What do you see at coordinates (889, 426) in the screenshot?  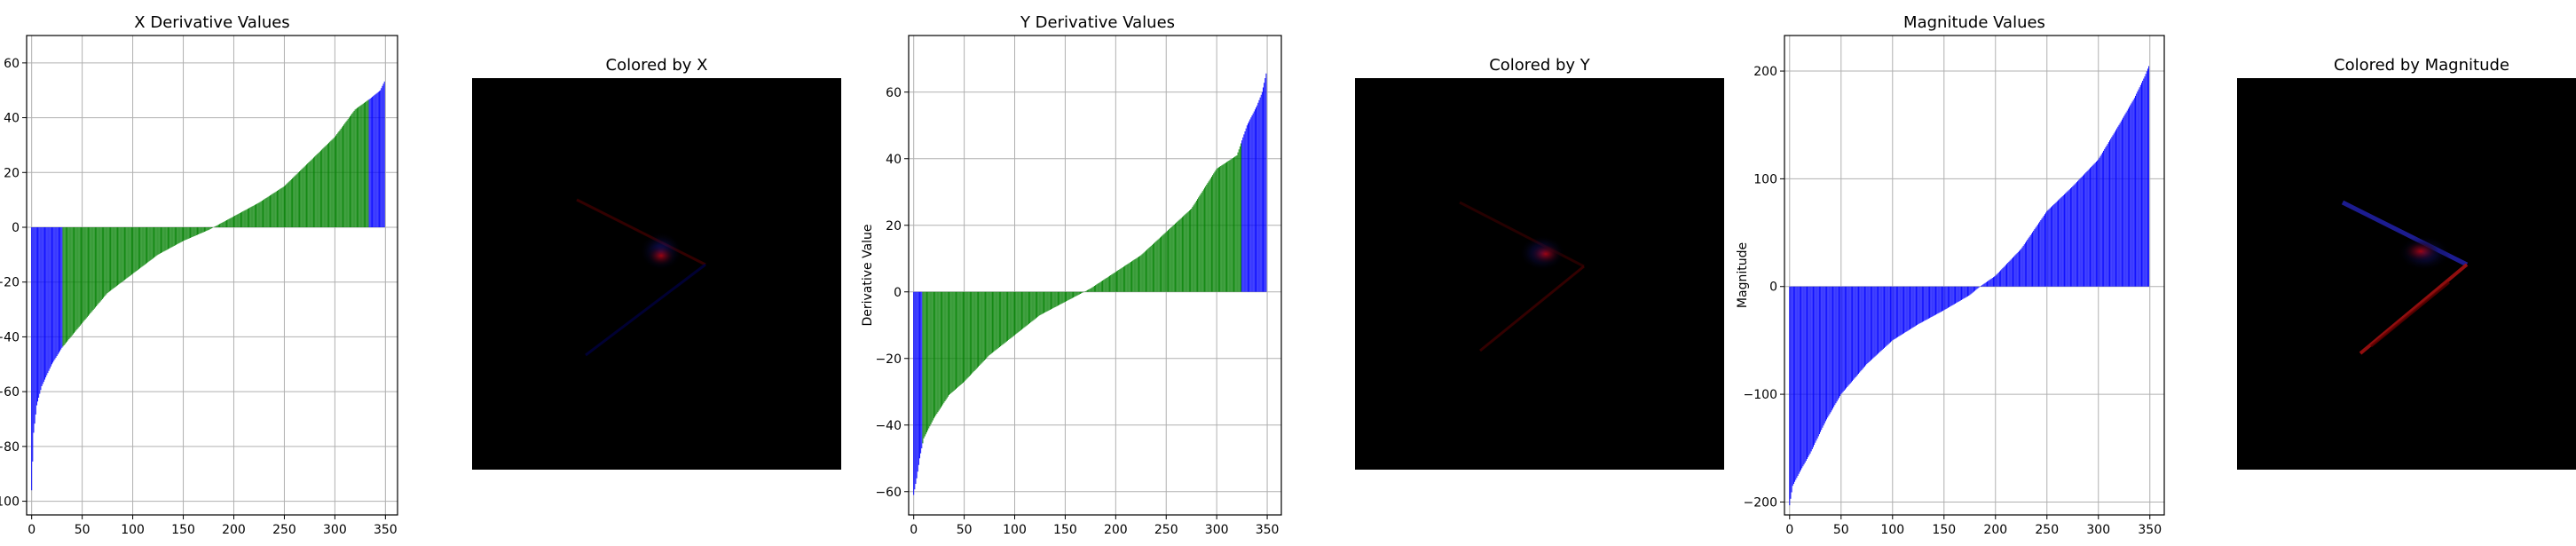 I see `y-tick-label: −40` at bounding box center [889, 426].